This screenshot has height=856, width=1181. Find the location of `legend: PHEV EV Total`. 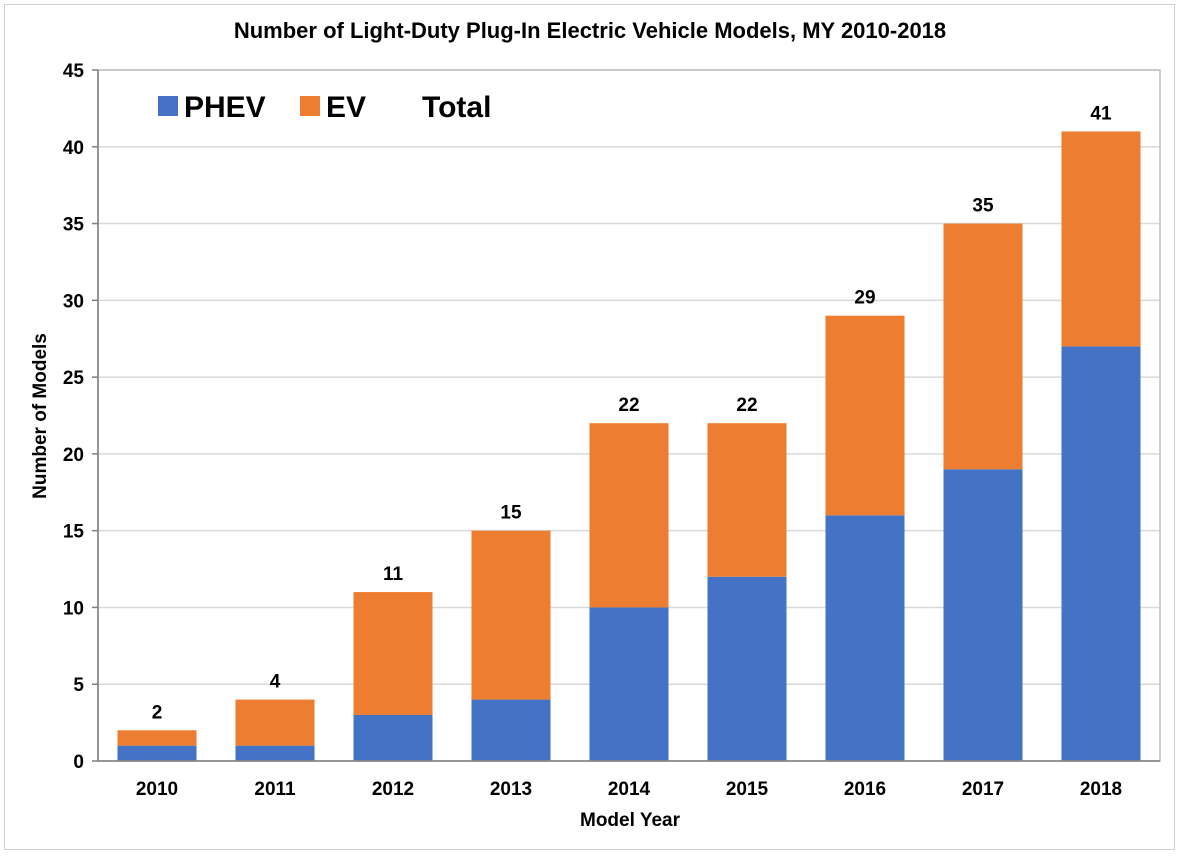

legend: PHEV EV Total is located at coordinates (324, 107).